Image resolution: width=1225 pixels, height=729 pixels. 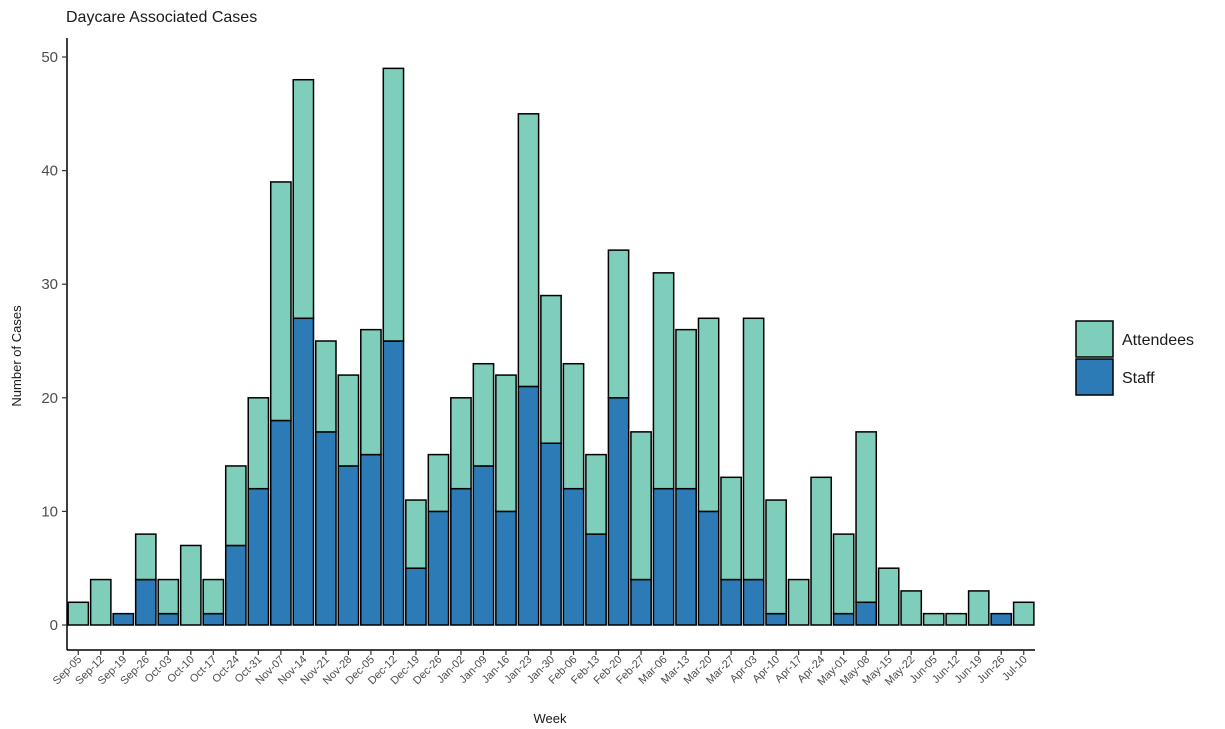 I want to click on legend-label-attendees: Attendees, so click(x=1158, y=340).